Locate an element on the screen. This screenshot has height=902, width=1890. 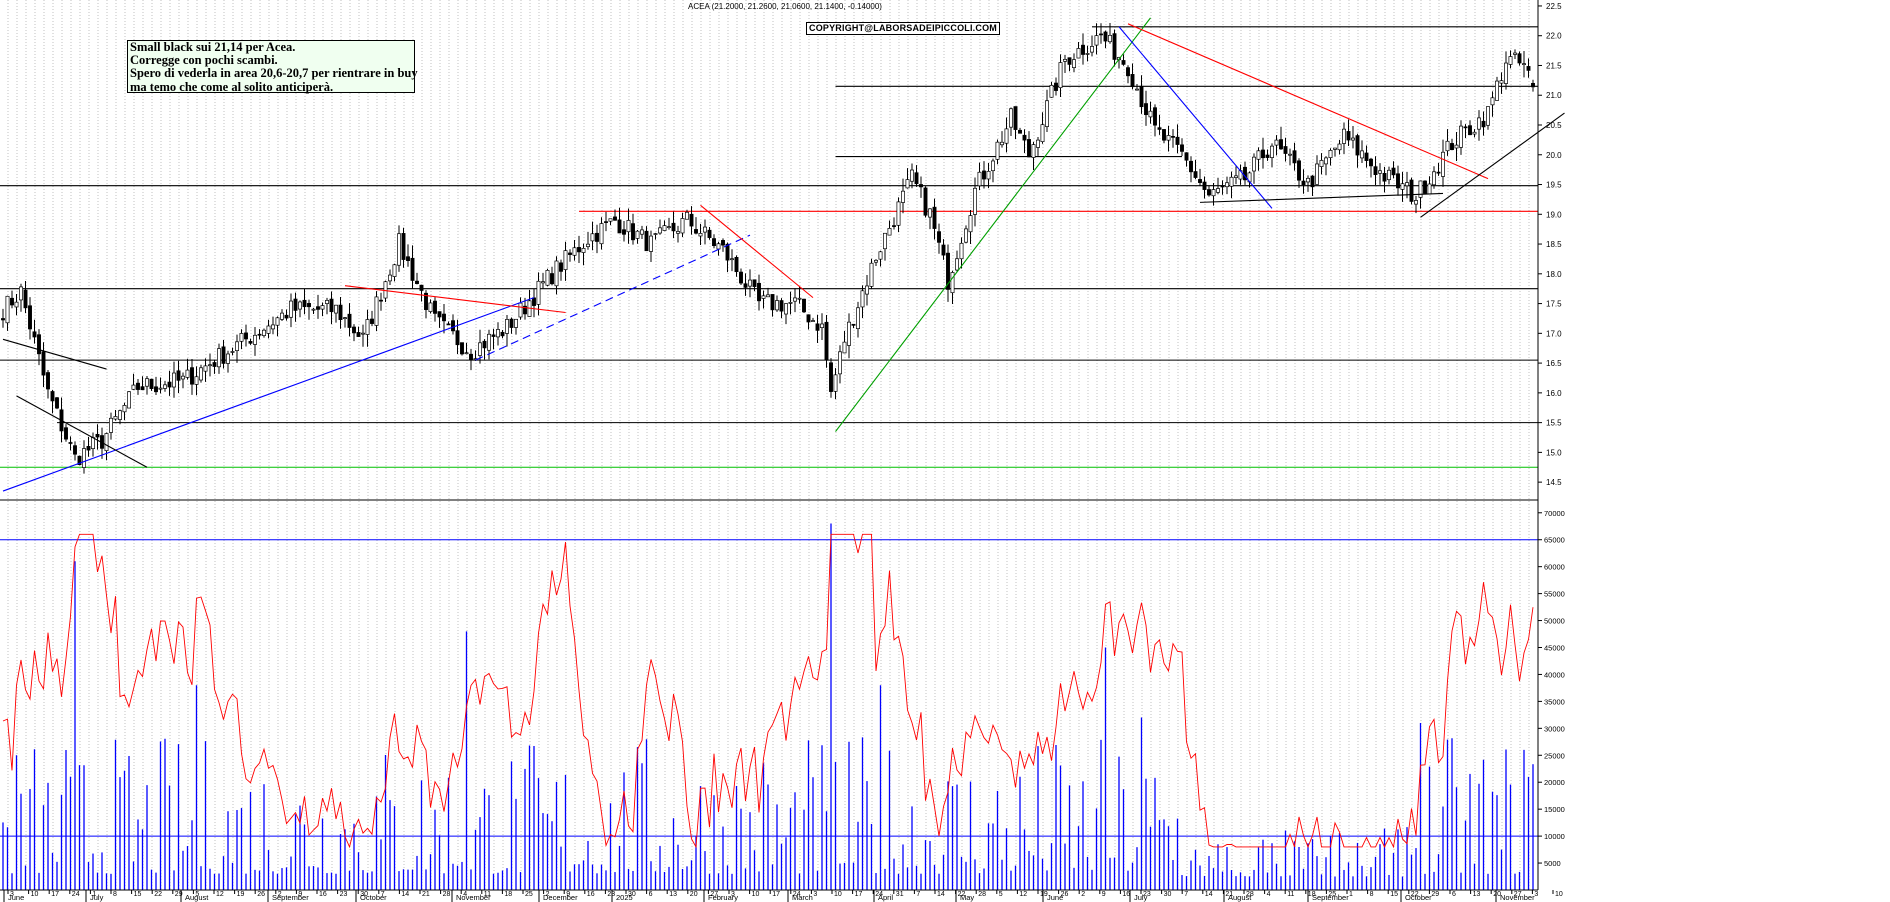
volume-tick-label: 50000 is located at coordinates (1554, 621).